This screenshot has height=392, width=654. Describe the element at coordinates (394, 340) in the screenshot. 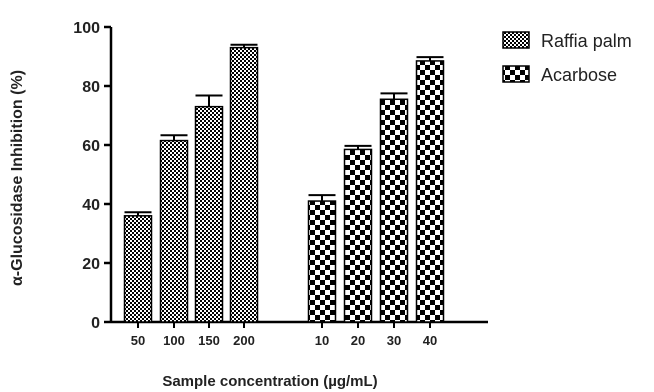

I see `x-tick-label: 30` at that location.